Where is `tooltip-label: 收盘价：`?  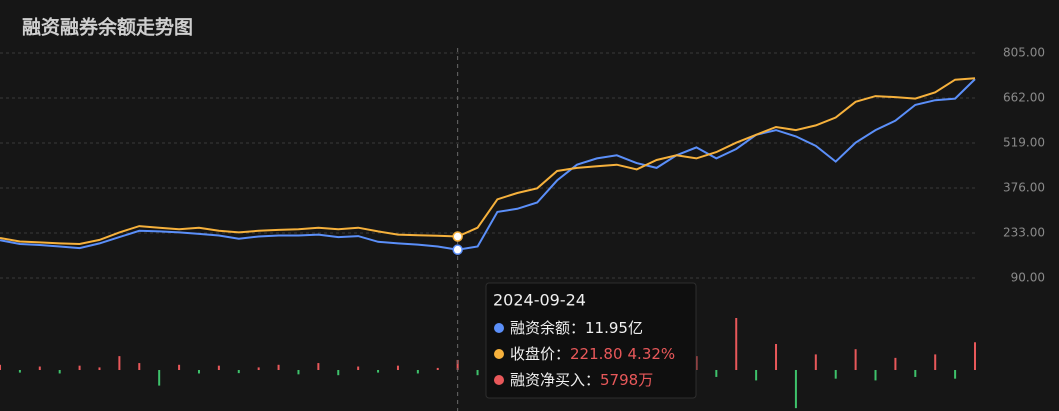 tooltip-label: 收盘价： is located at coordinates (540, 354).